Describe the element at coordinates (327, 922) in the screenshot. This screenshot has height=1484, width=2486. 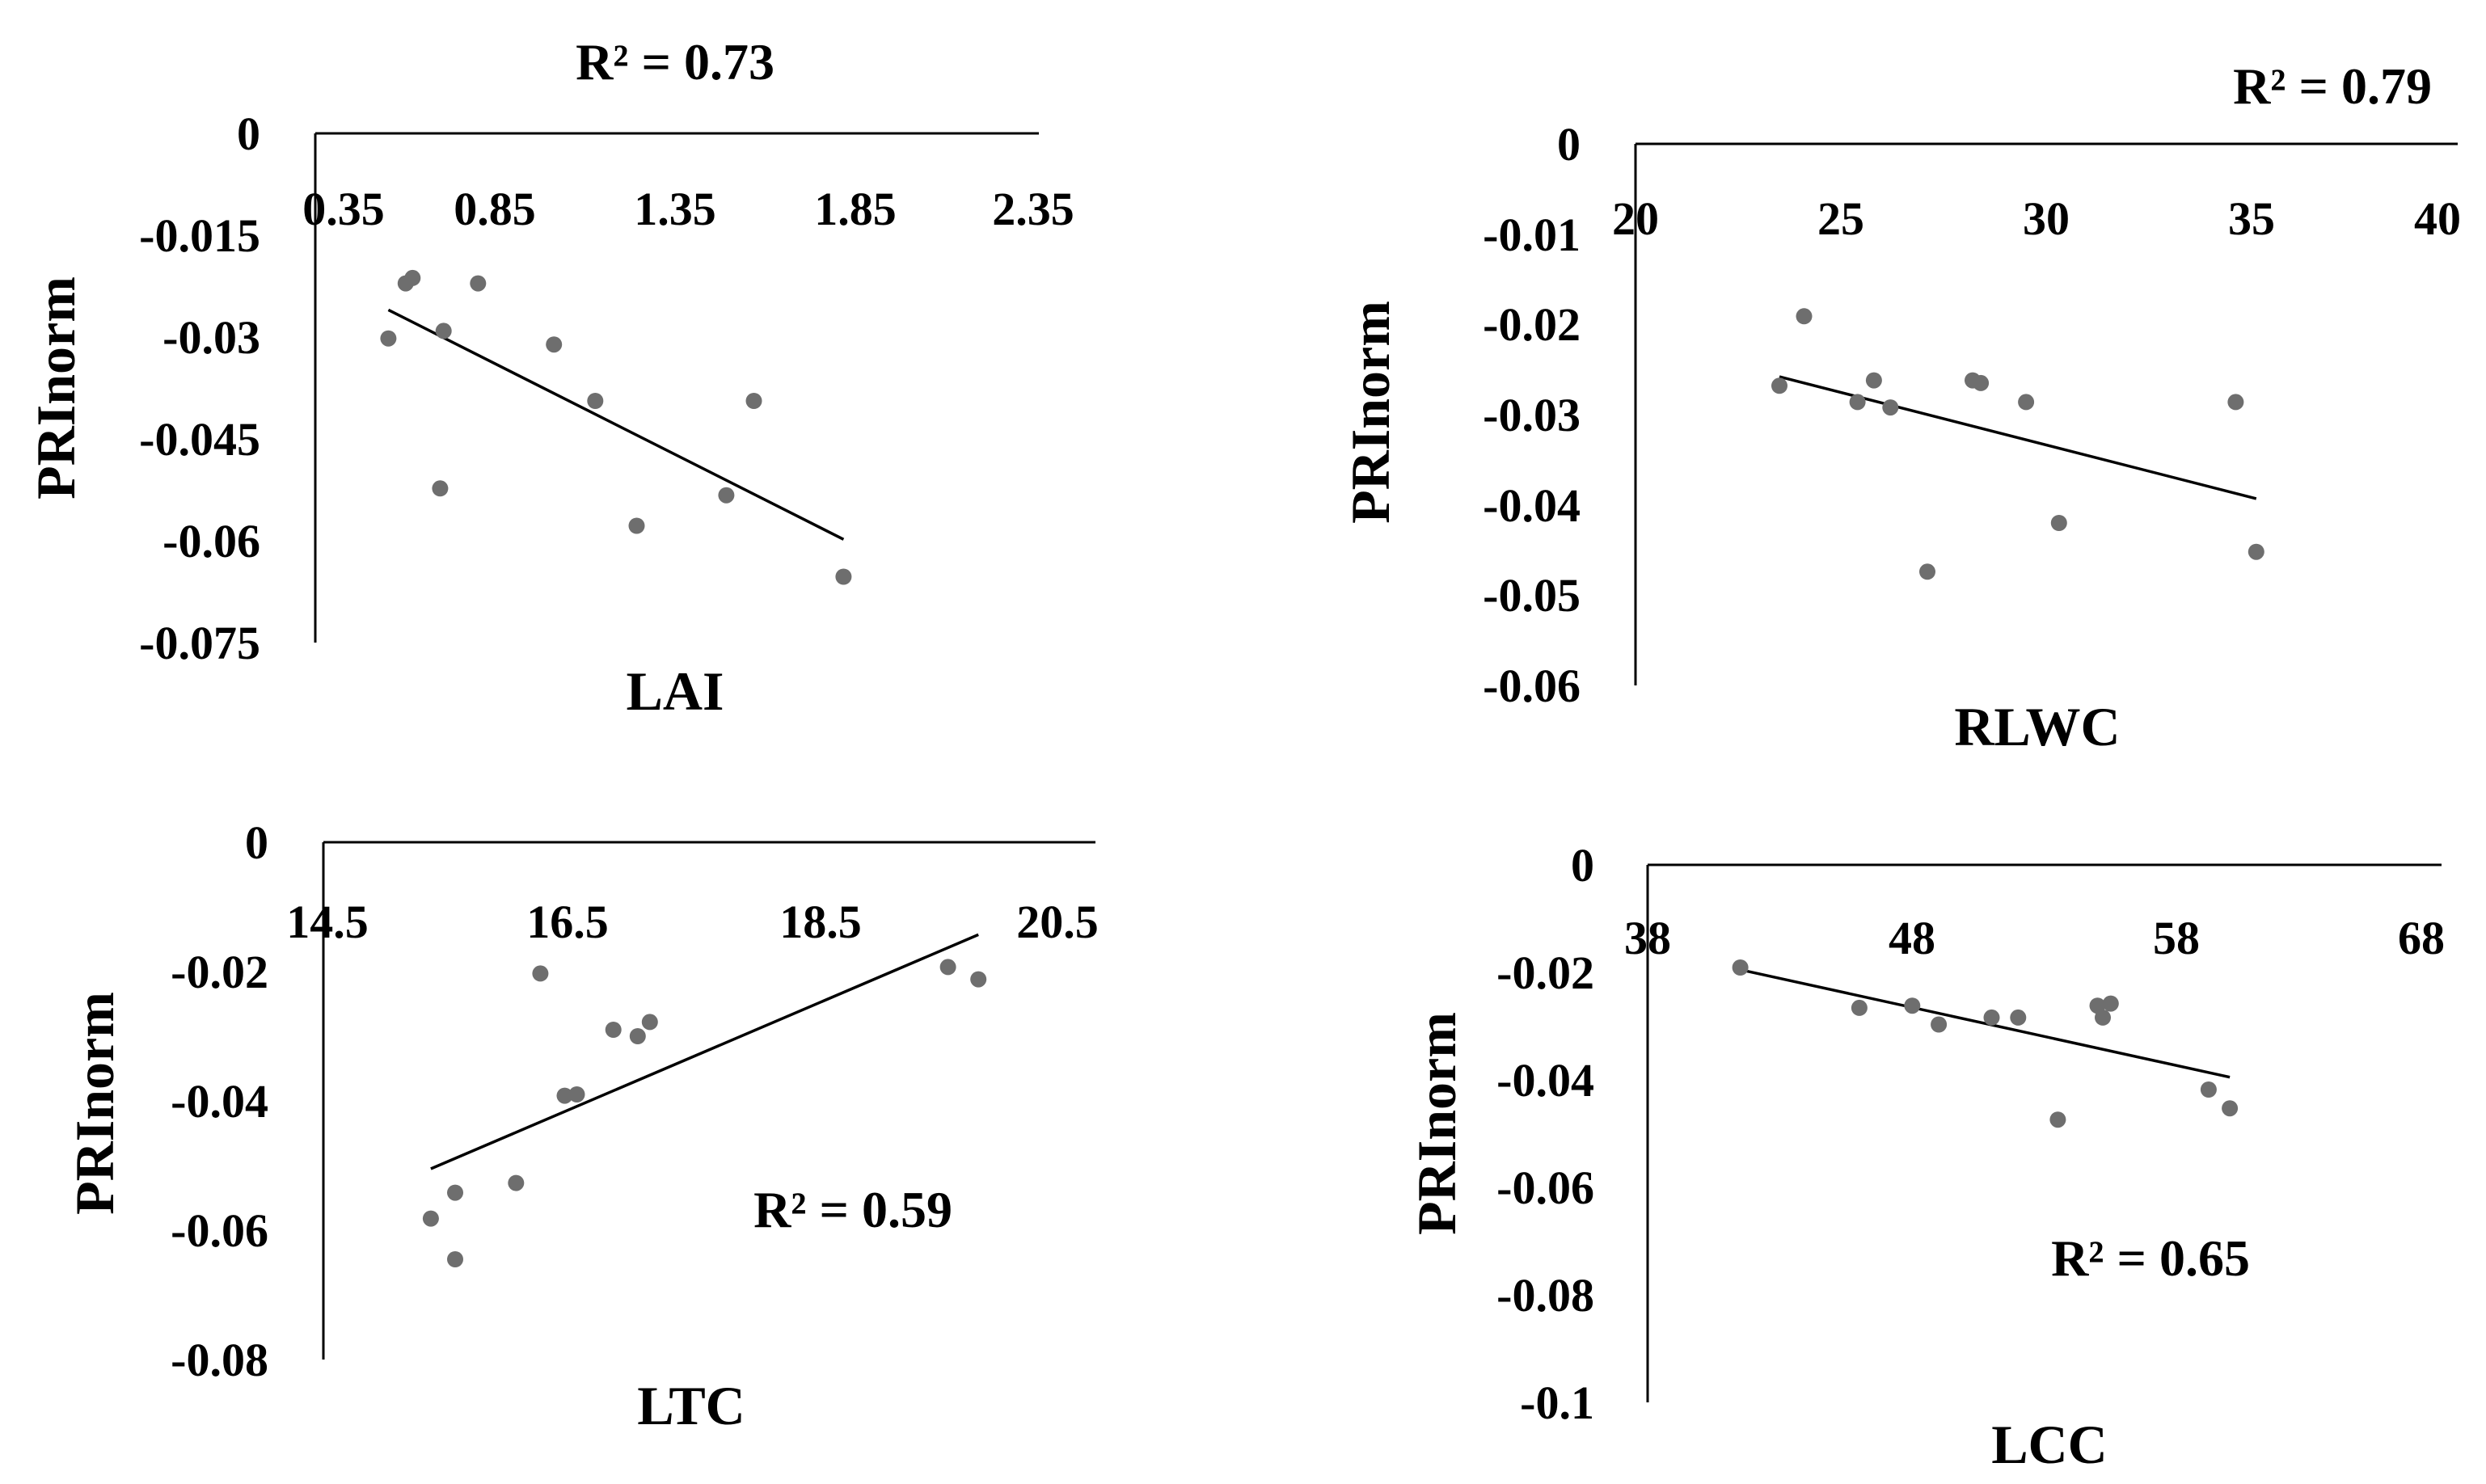
I see `x-tick-label: 14.5` at that location.